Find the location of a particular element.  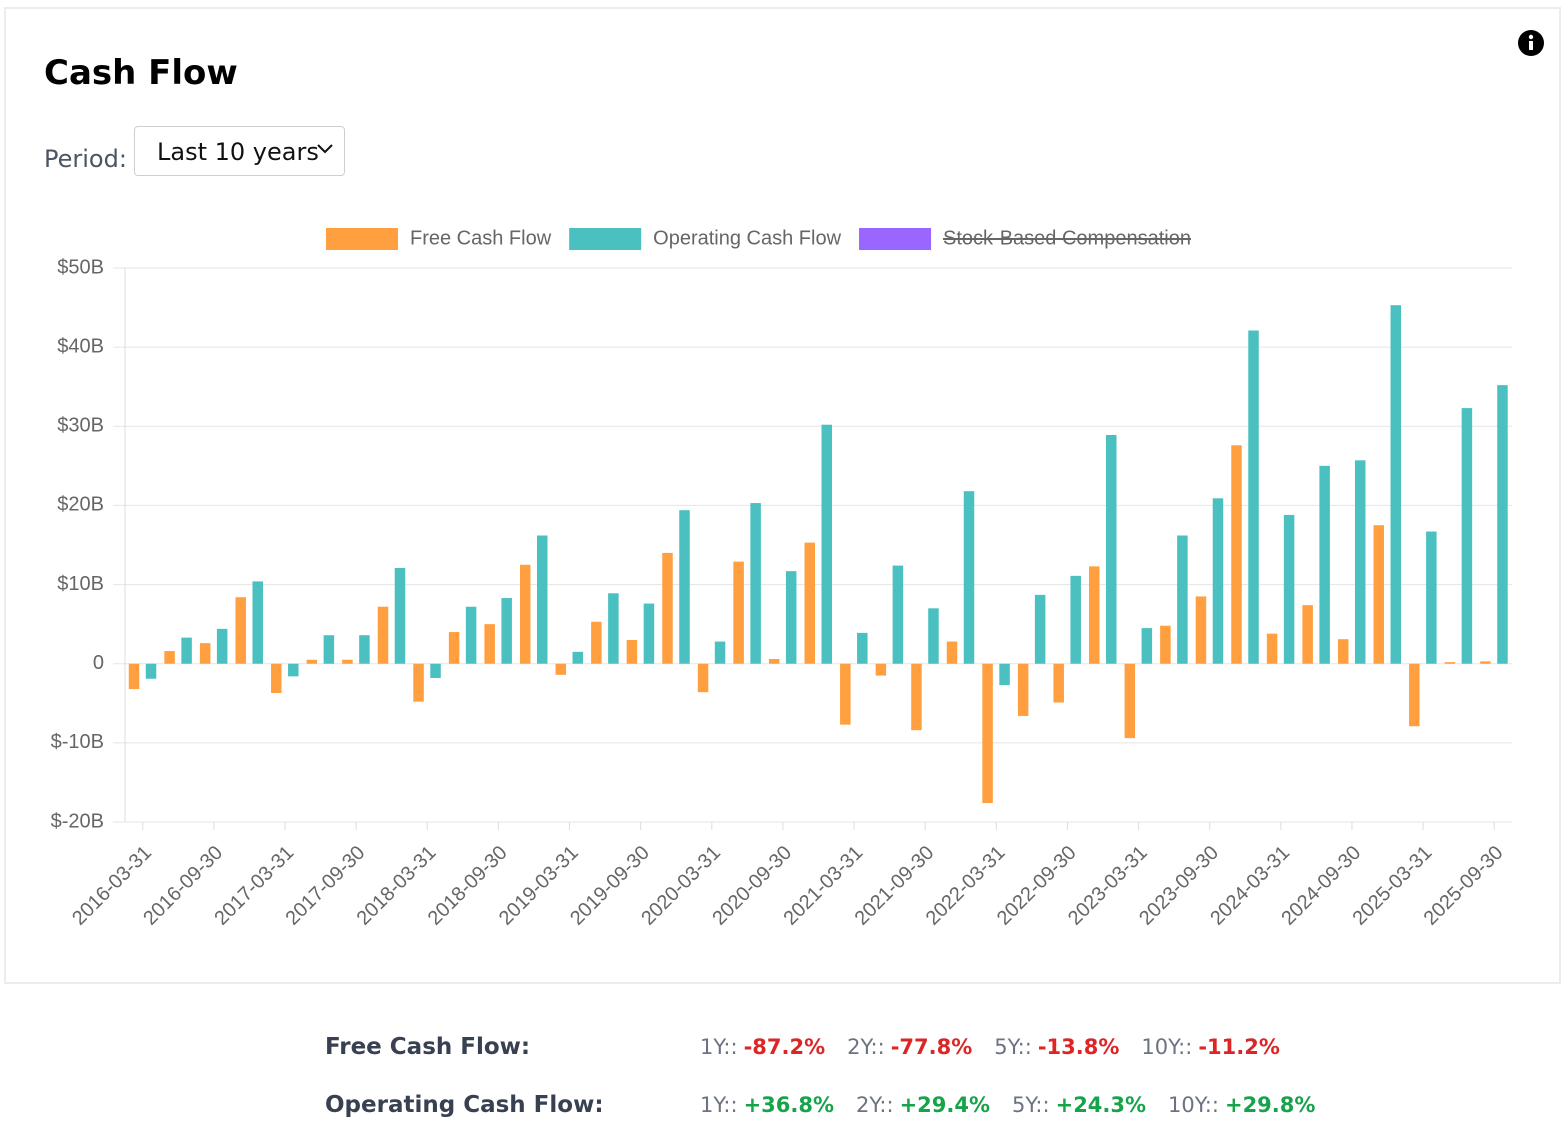

stat-value: +29.8% is located at coordinates (1270, 1105).